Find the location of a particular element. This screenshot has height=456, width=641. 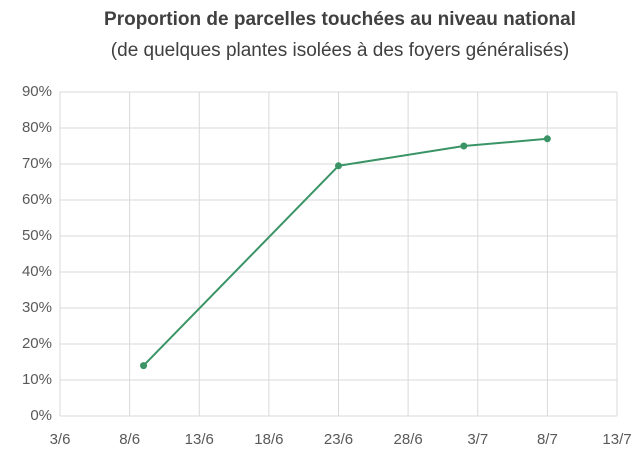

x-tick-label: 3/7 is located at coordinates (477, 439).